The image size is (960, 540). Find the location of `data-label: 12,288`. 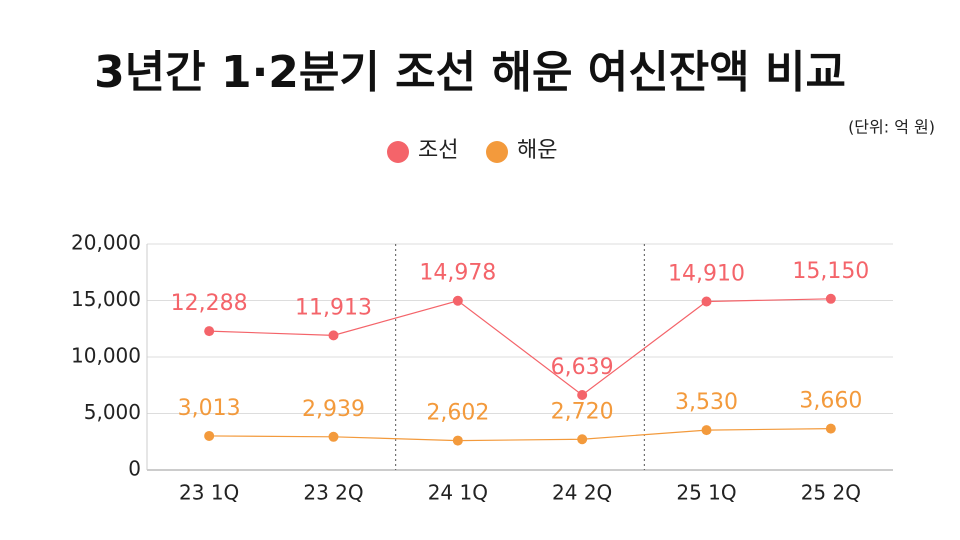

data-label: 12,288 is located at coordinates (209, 303).